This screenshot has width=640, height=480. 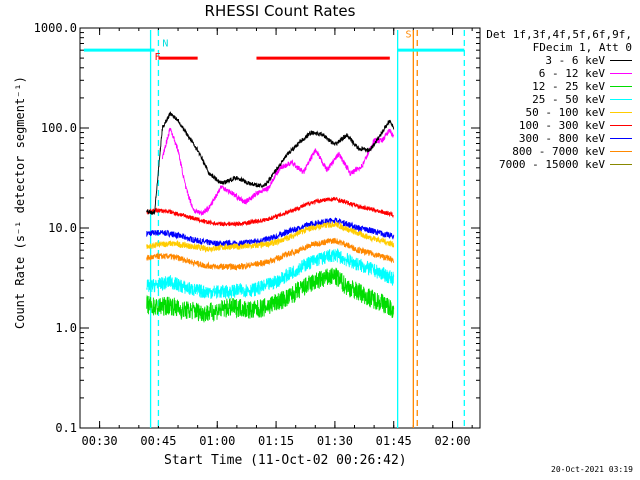 I want to click on legend-label: 800 - 7000 keV, so click(x=558, y=151).